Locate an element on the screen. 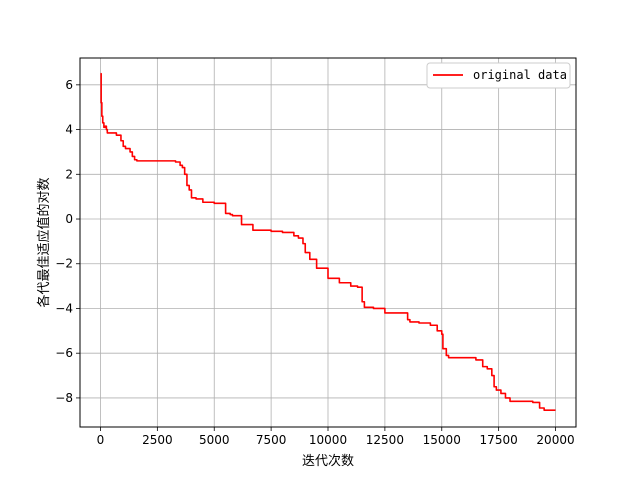 This screenshot has height=480, width=640. legend-label: original data is located at coordinates (520, 75).